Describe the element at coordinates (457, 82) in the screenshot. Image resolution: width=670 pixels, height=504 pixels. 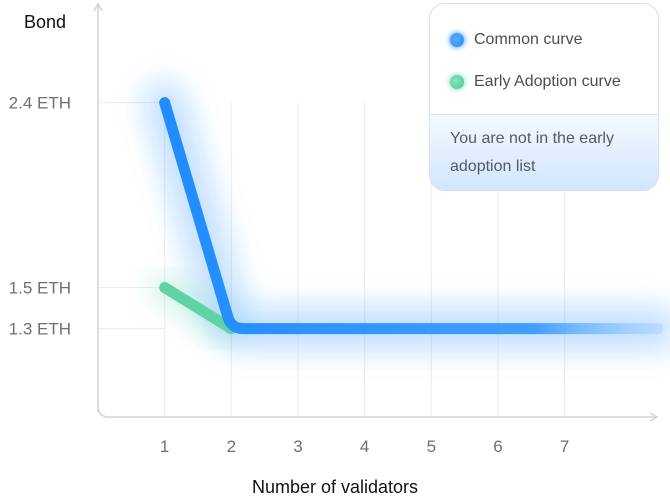
I see `legend-early-dot` at that location.